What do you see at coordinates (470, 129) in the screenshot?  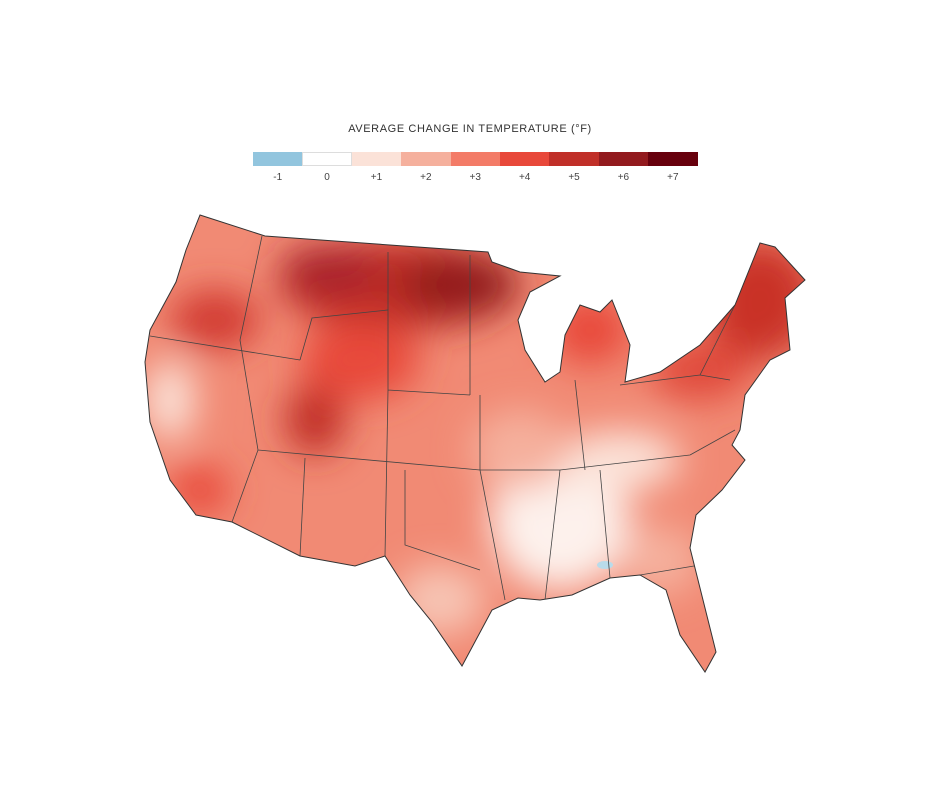 I see `legend-title: AVERAGE CHANGE IN TEMPERATURE (°F)` at bounding box center [470, 129].